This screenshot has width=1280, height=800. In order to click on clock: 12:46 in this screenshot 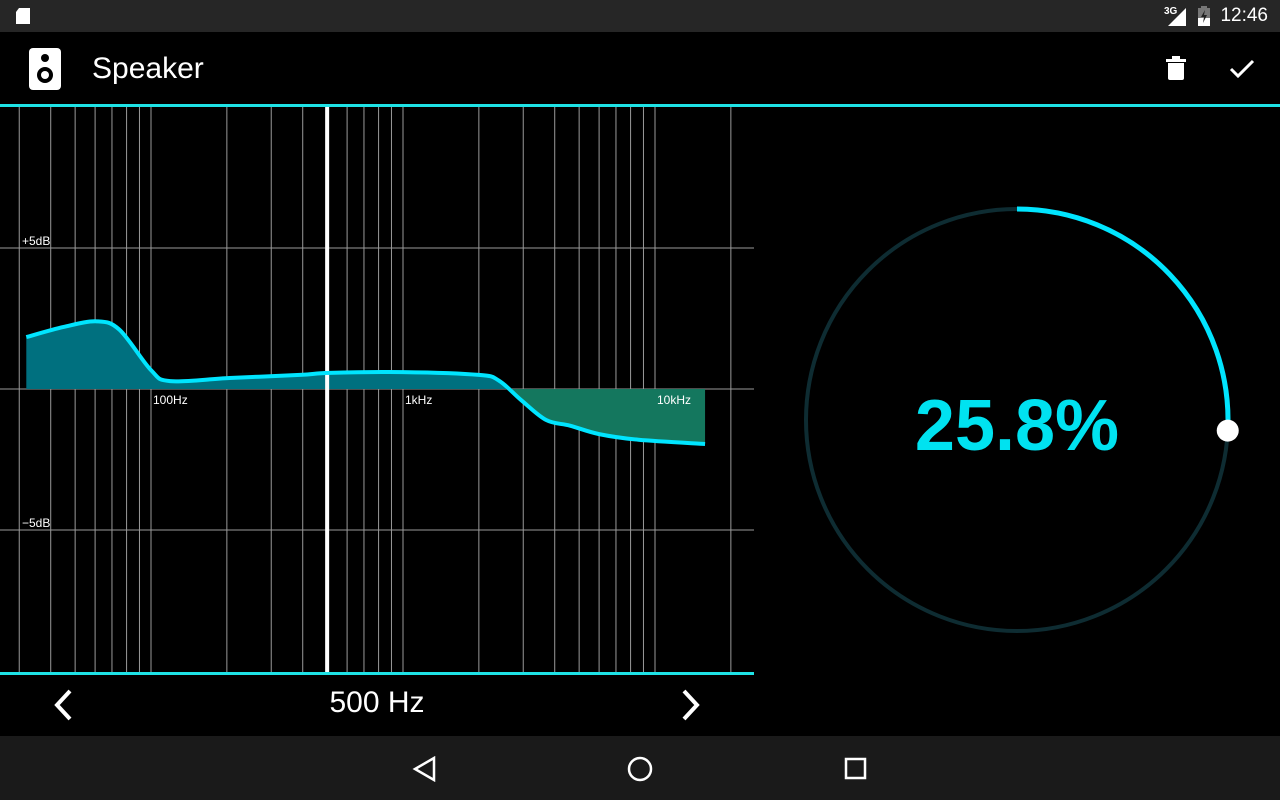, I will do `click(1244, 15)`.